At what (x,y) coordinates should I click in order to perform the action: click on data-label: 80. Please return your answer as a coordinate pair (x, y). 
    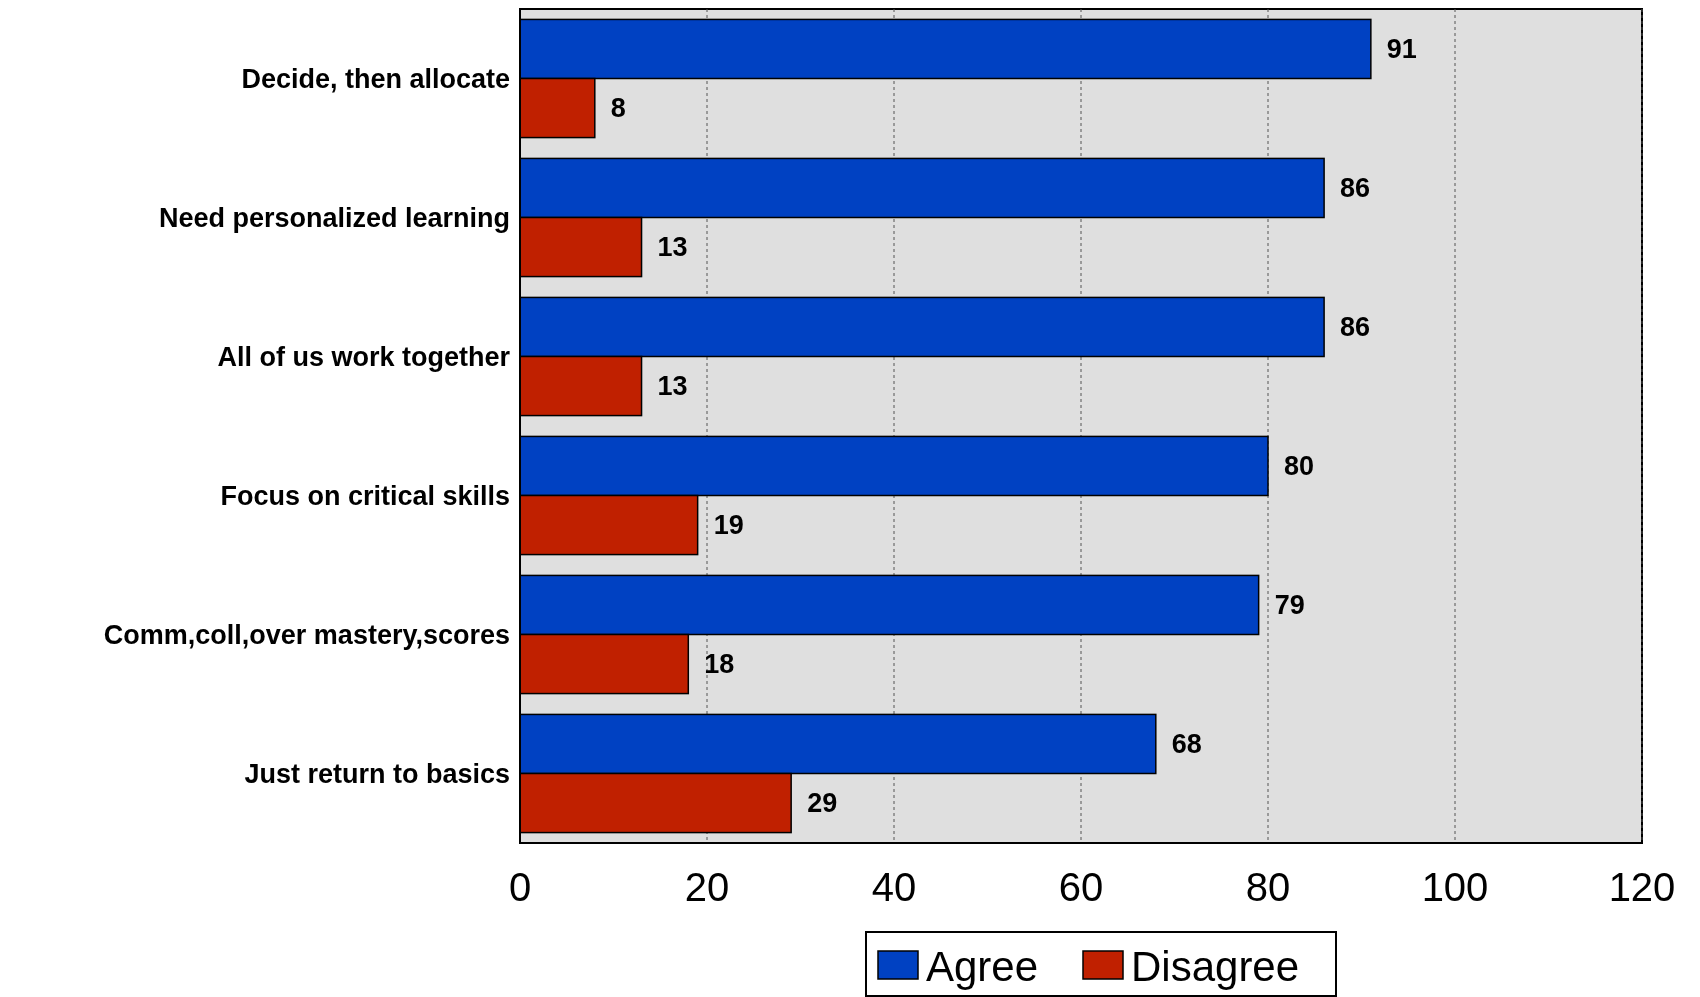
    Looking at the image, I should click on (1299, 466).